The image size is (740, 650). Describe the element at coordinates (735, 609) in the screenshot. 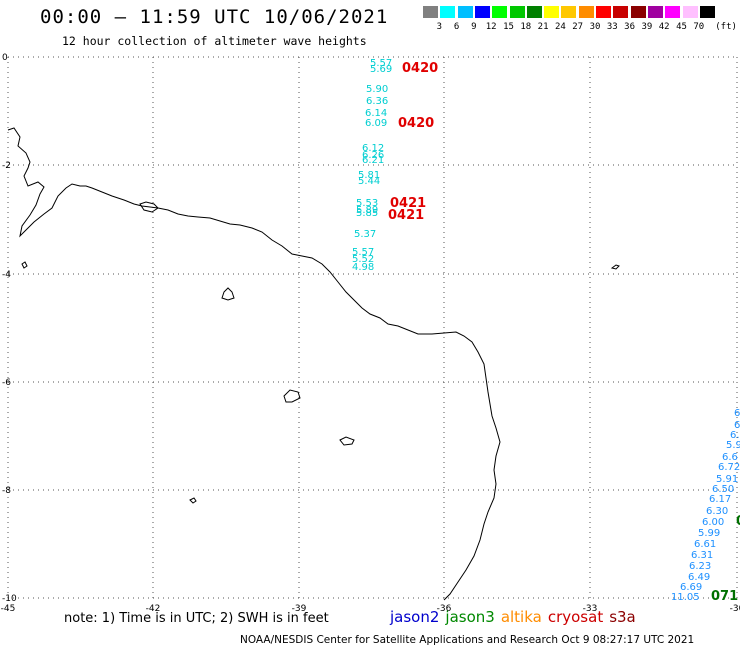

I see `lon-tick-label: -30` at that location.